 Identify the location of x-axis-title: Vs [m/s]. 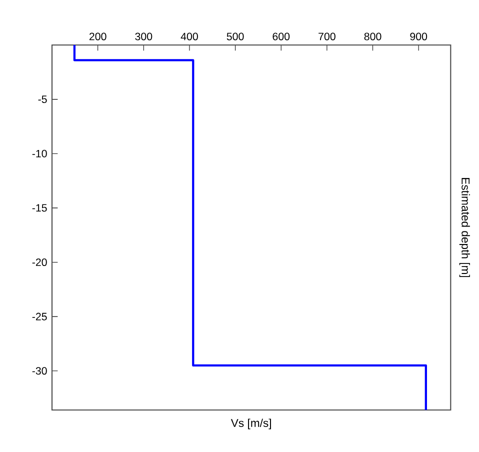
(250, 424).